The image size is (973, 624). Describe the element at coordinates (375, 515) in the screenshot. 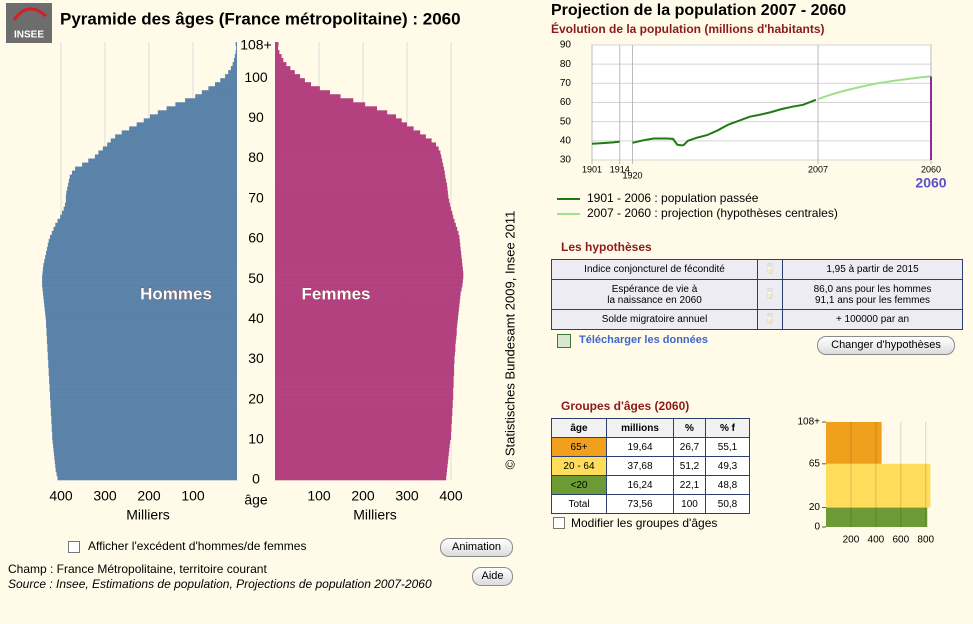

I see `x-axis-label: Milliers` at that location.